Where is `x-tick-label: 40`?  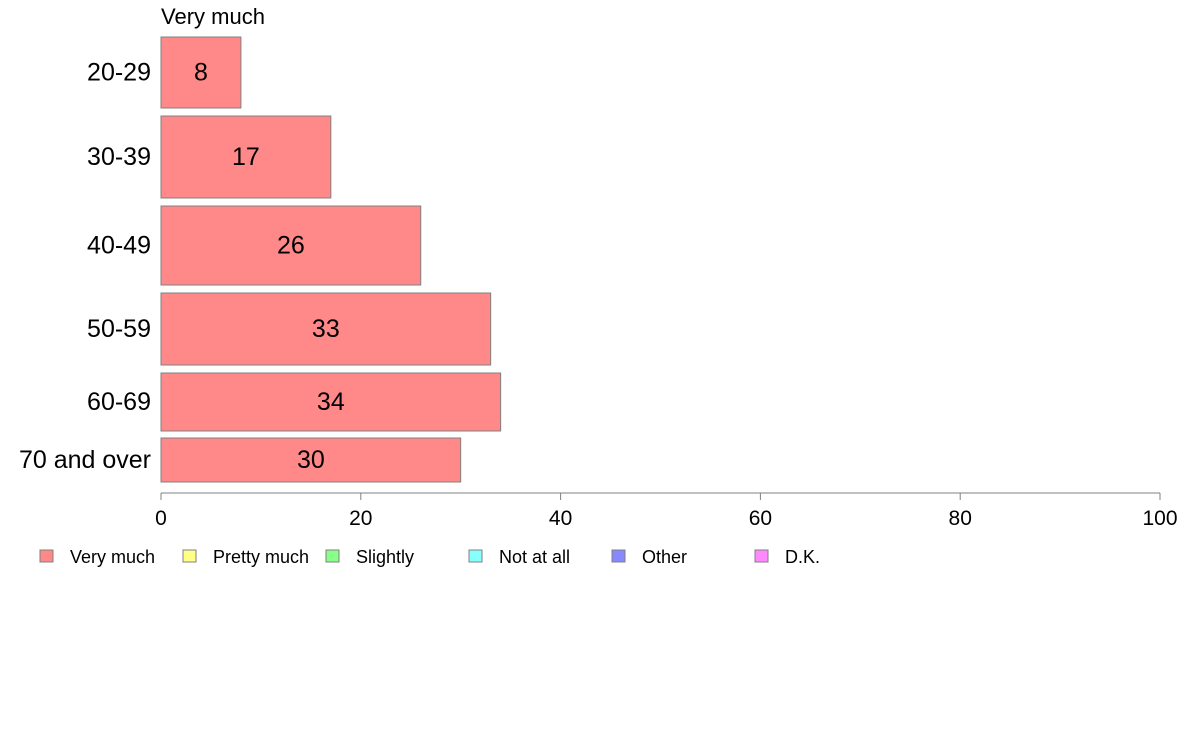
x-tick-label: 40 is located at coordinates (560, 518).